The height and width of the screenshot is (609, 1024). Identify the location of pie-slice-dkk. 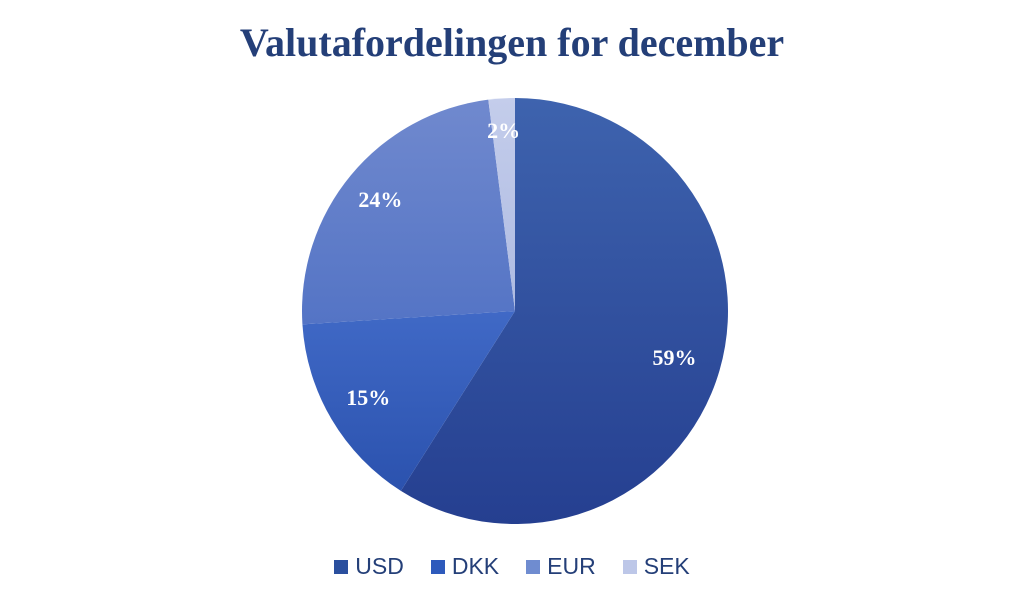
(408, 401).